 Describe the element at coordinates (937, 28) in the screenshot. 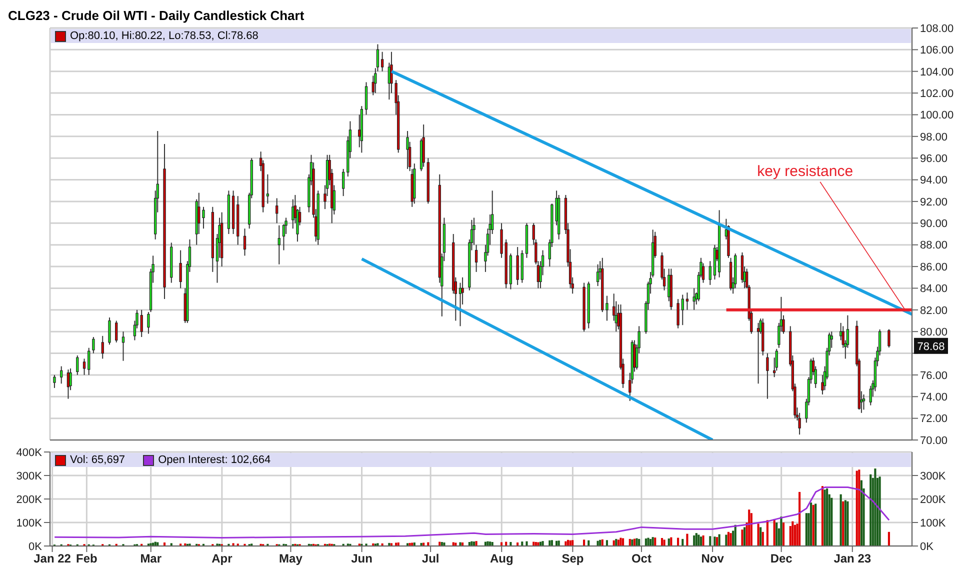

I see `y-tick-label: 108.00` at that location.